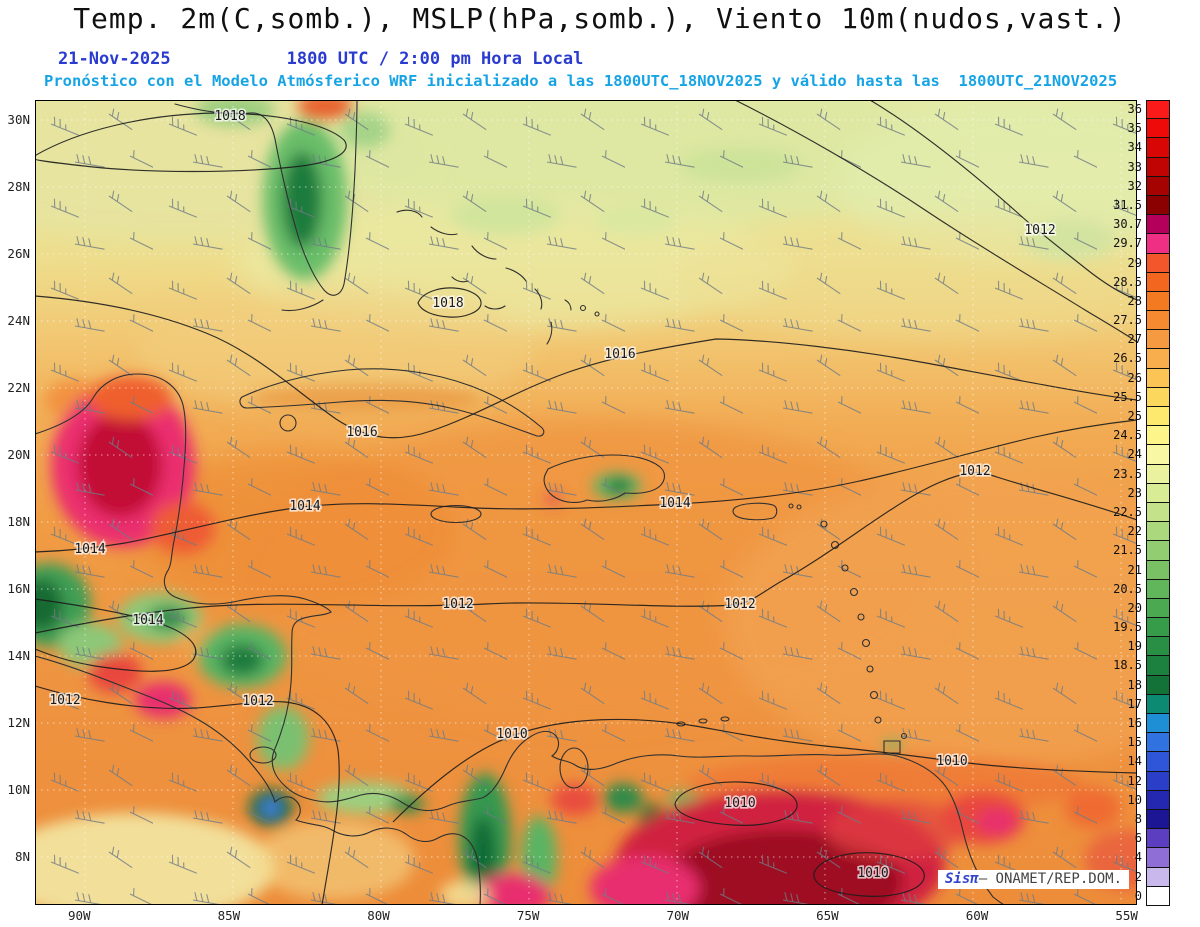 Image resolution: width=1200 pixels, height=927 pixels. Describe the element at coordinates (1134, 300) in the screenshot. I see `colorbar-label: 28` at that location.